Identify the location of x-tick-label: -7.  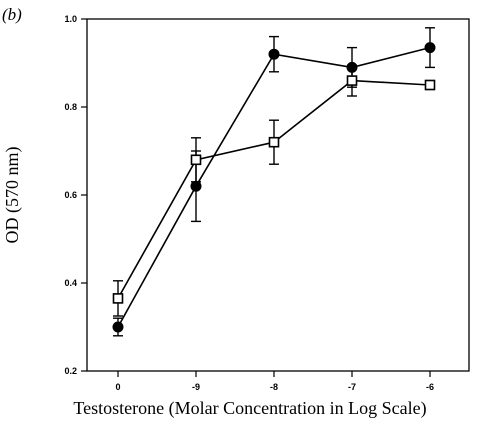
(352, 387).